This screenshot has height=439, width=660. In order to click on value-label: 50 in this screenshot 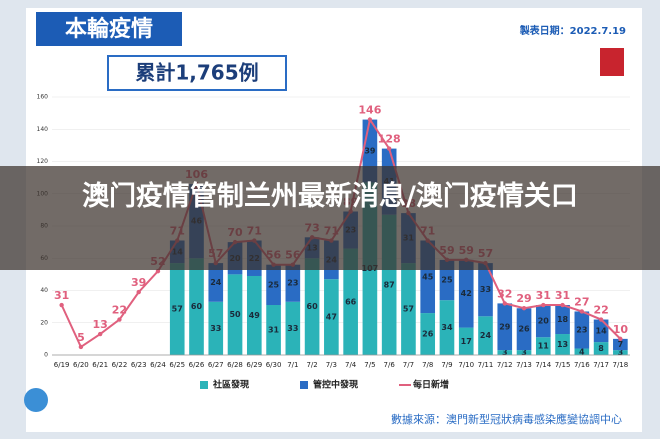, I will do `click(235, 314)`.